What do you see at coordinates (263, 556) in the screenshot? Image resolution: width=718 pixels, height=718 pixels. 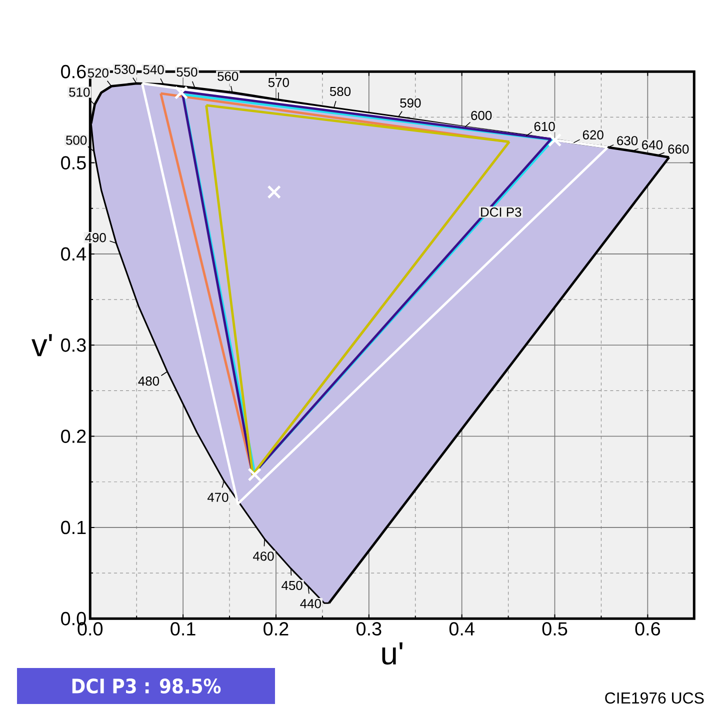 I see `annotation: 460` at bounding box center [263, 556].